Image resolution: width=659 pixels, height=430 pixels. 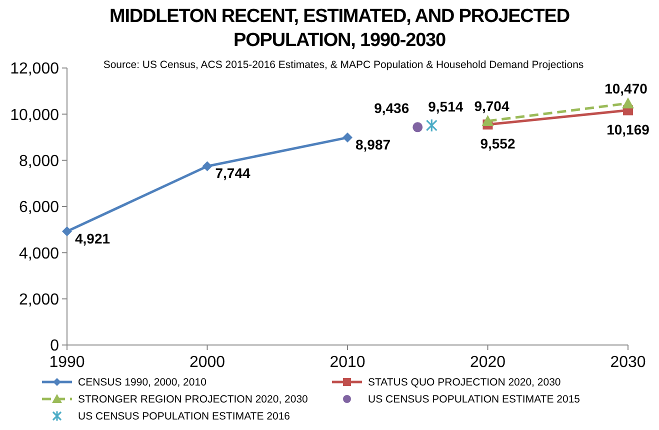 I want to click on y-tick-label: 8,000, so click(x=39, y=161).